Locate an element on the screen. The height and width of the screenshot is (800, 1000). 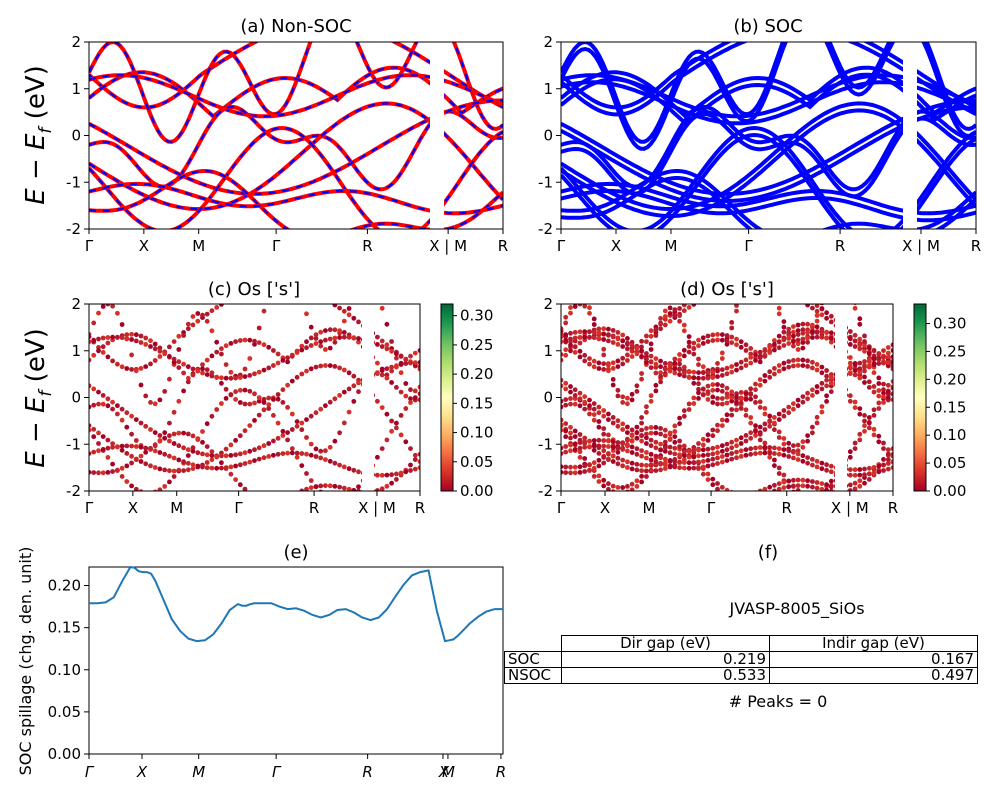
xtick-label: R is located at coordinates (893, 508).